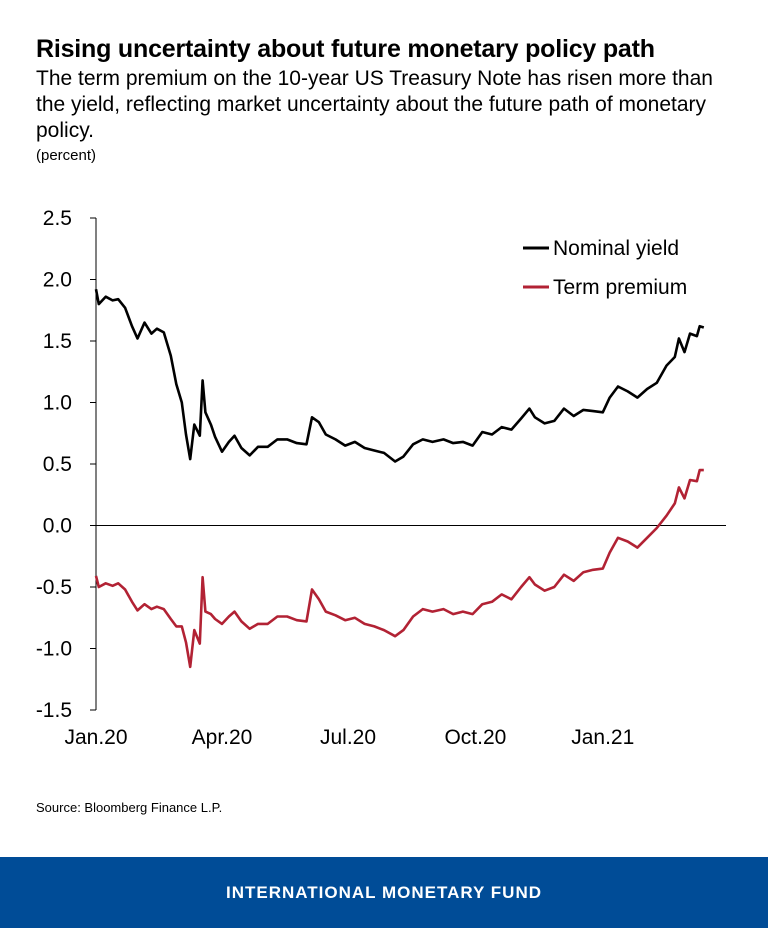 The width and height of the screenshot is (768, 928). What do you see at coordinates (399, 376) in the screenshot?
I see `series-line-nominal-yield` at bounding box center [399, 376].